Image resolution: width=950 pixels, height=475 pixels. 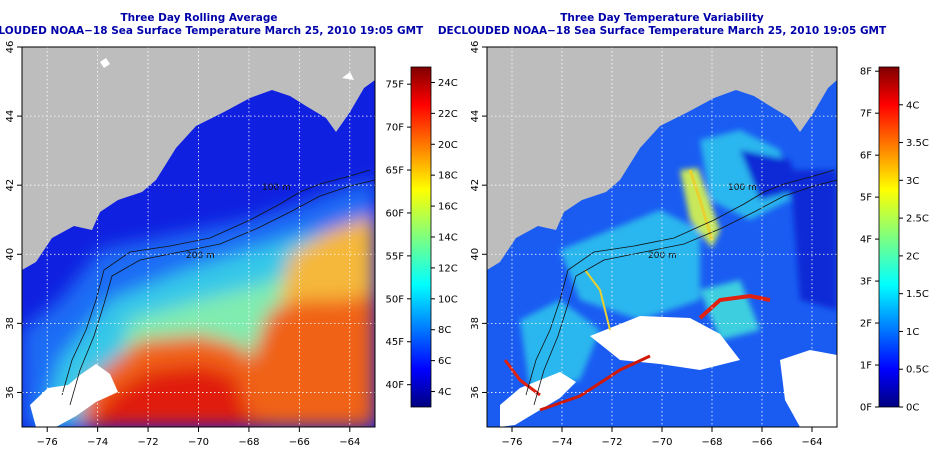 I want to click on right-colorbar-fahrenheit-label: 0F, so click(x=866, y=408).